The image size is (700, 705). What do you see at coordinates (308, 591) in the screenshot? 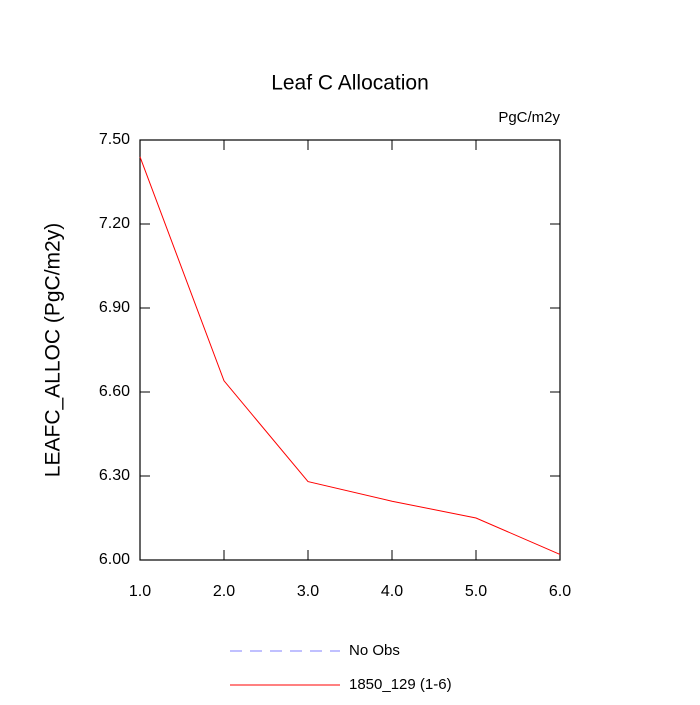
I see `x-tick-label: 3.0` at bounding box center [308, 591].